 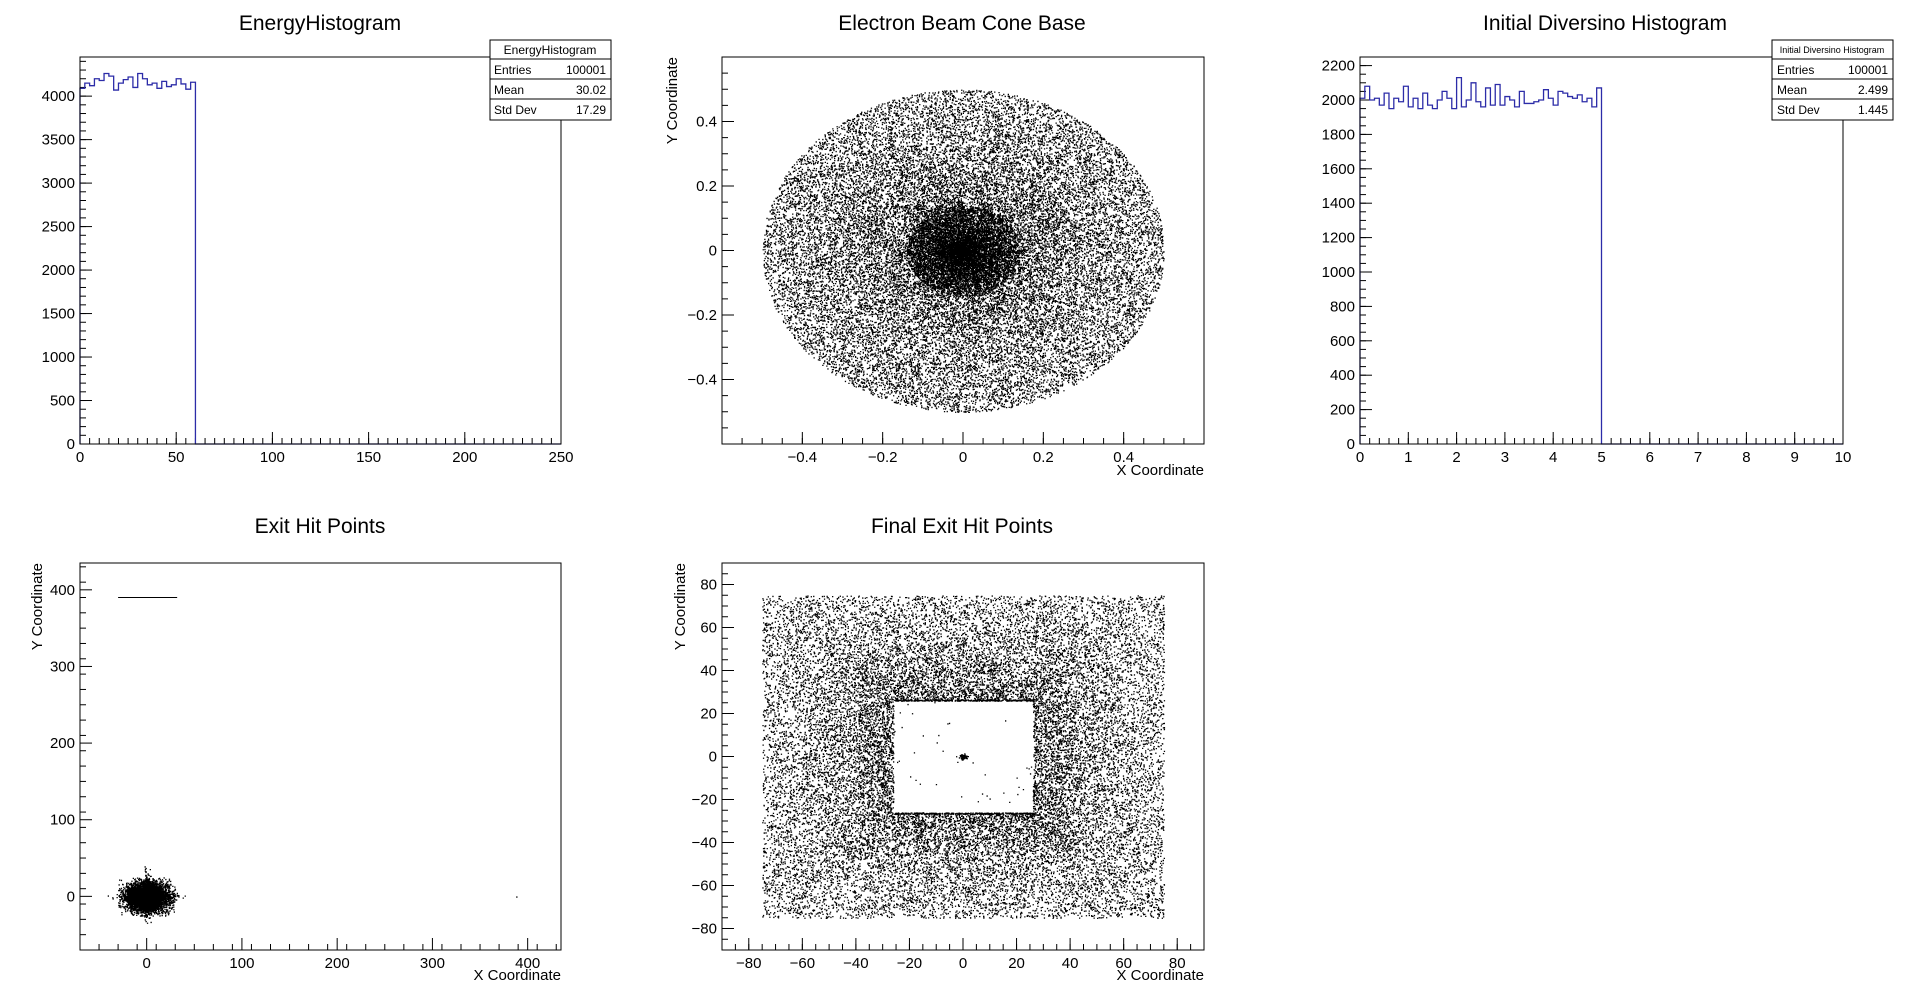 I want to click on y-tick-label: −80, so click(x=704, y=929).